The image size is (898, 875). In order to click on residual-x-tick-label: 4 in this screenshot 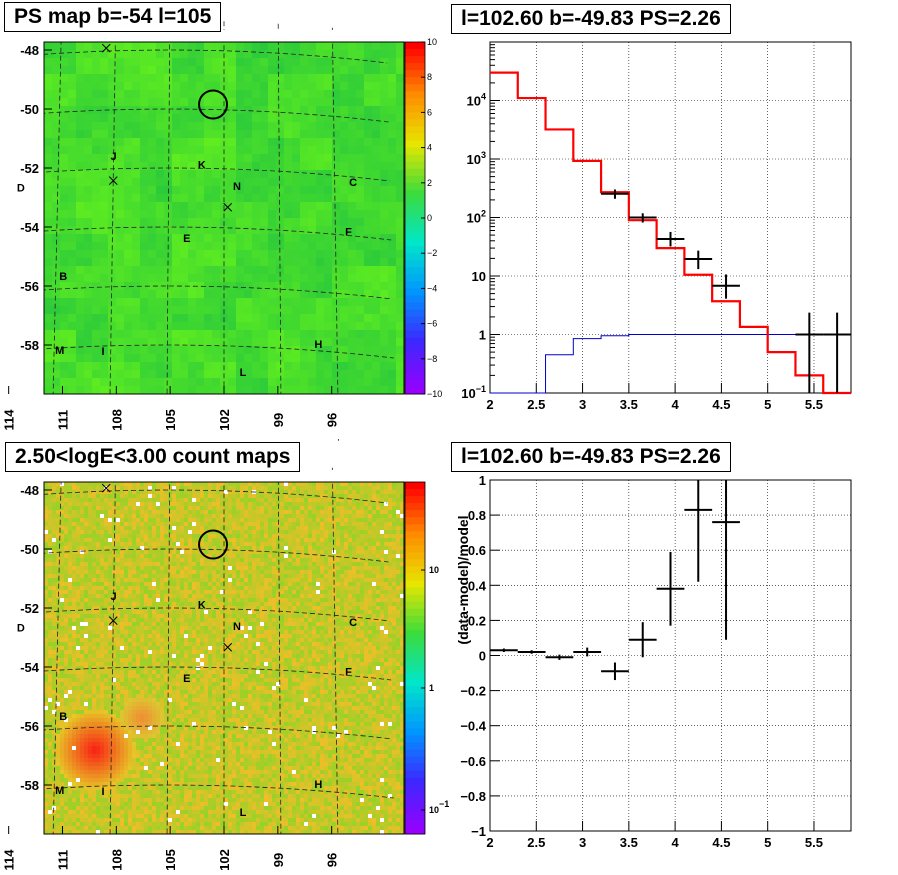, I will do `click(676, 842)`.